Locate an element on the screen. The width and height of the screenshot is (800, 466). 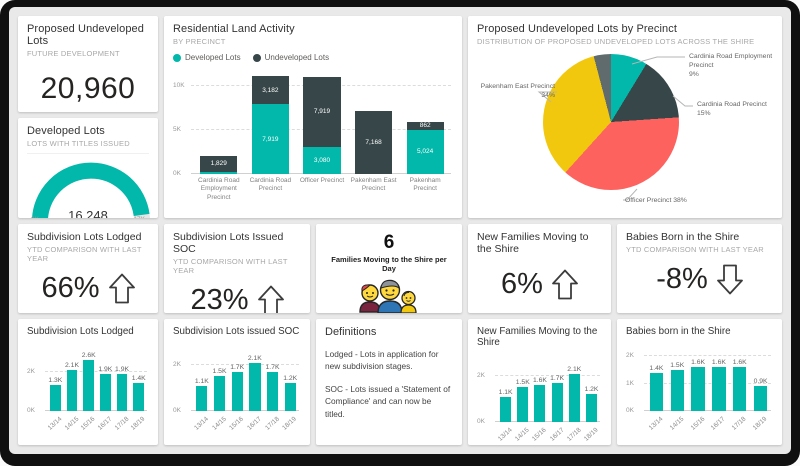
legend-label: Developed Lots is located at coordinates (213, 57).